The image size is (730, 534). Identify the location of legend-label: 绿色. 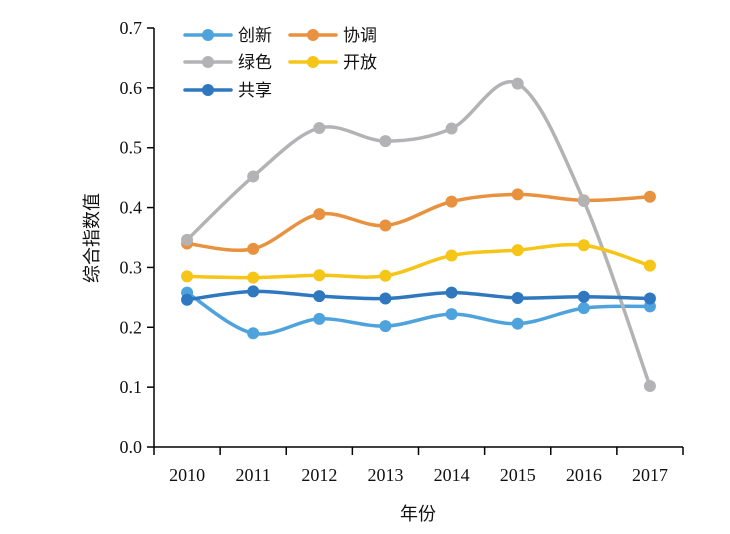
(255, 63).